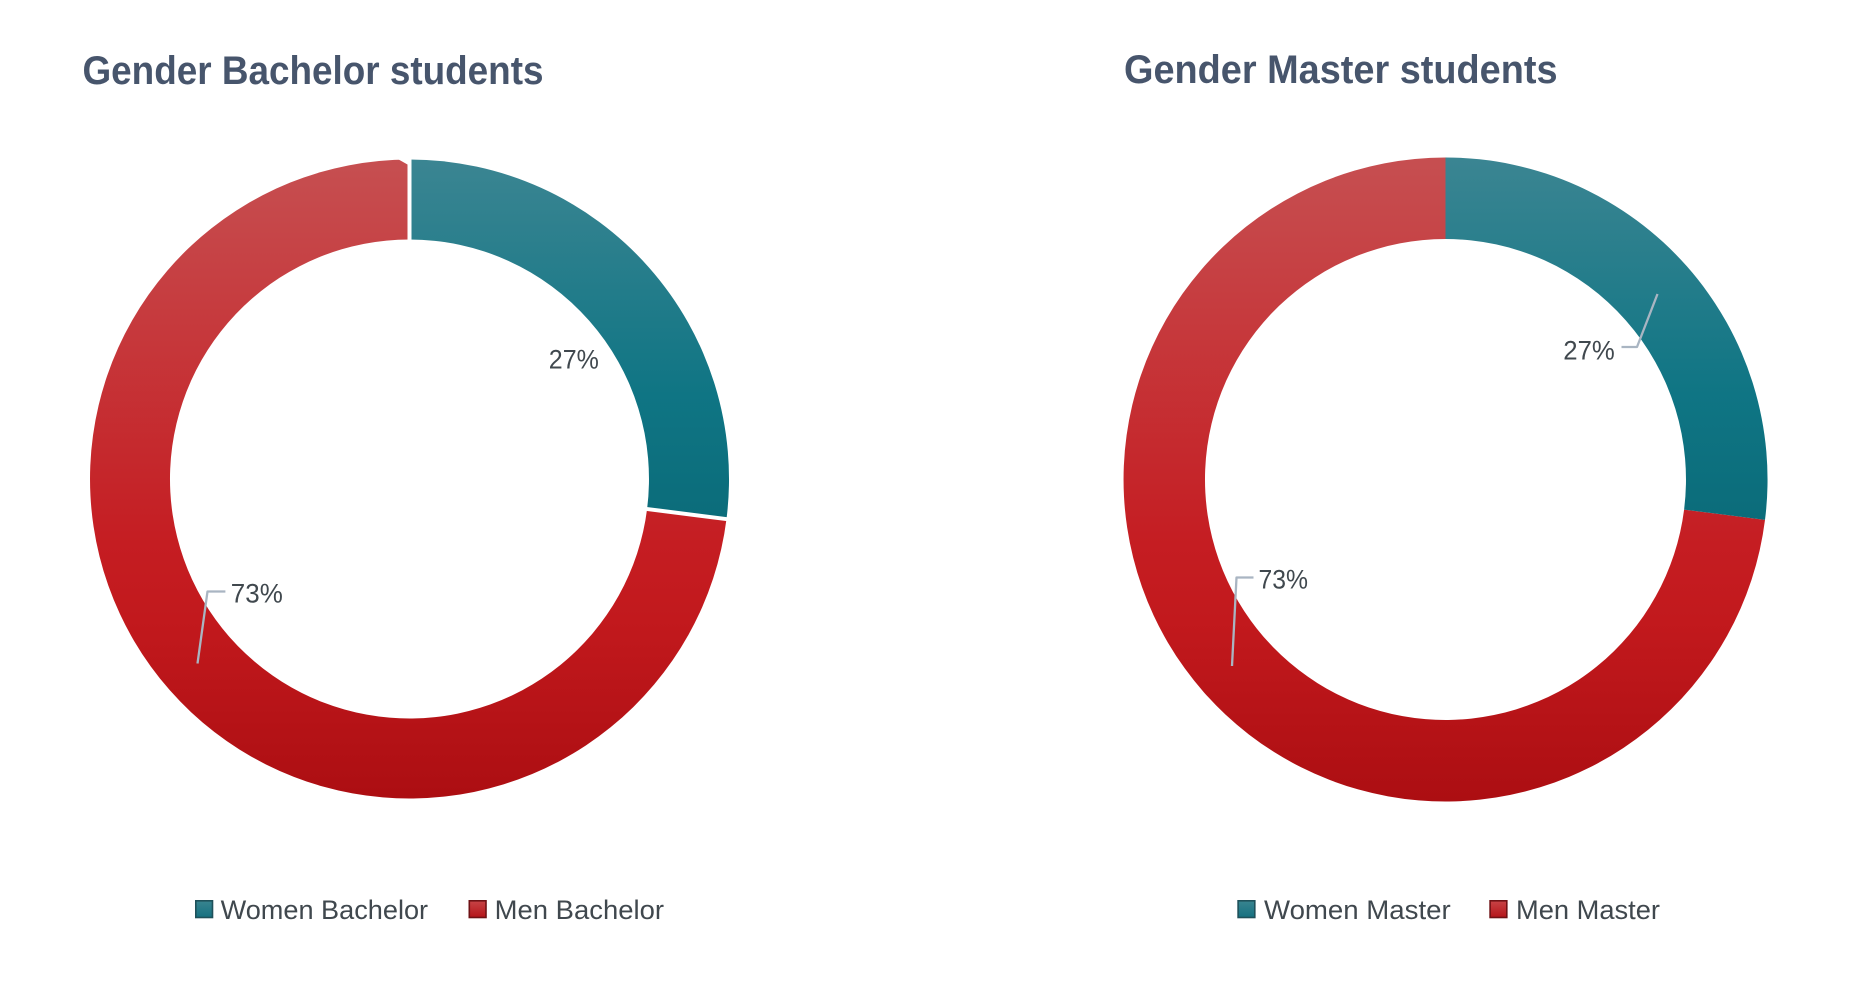  I want to click on svg-text: Gender Master students, so click(1341, 70).